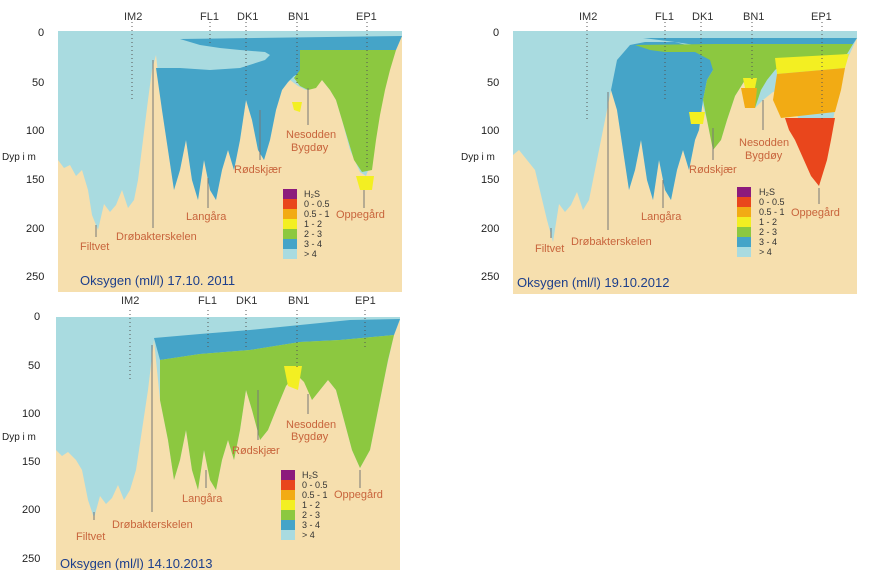 The width and height of the screenshot is (878, 570). I want to click on station-label-bn1: BN1, so click(753, 17).